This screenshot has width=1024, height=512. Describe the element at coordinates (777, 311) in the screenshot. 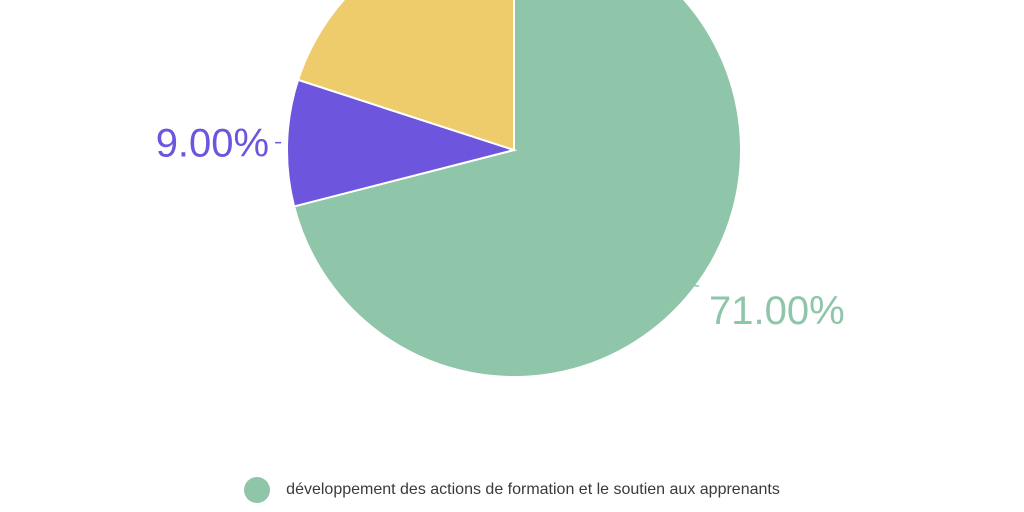

I see `data-label-0: 71.00%` at that location.